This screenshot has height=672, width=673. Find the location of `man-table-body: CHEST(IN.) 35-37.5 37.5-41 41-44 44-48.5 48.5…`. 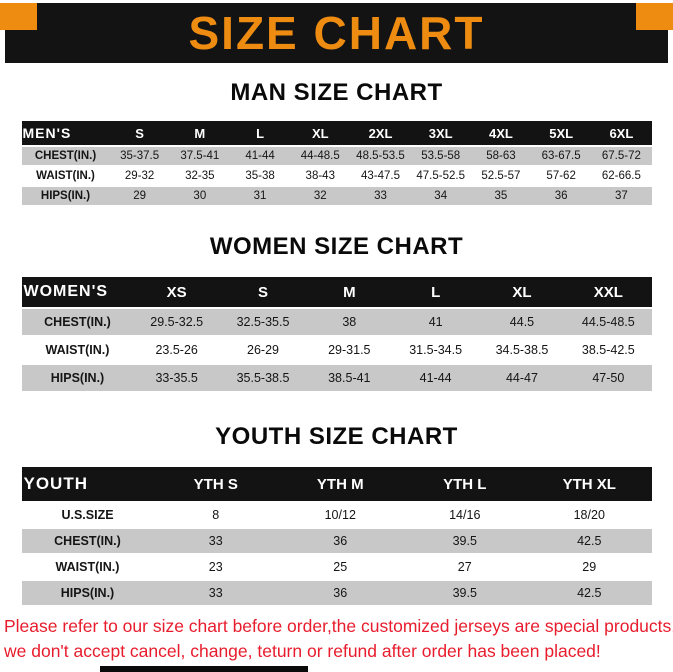

man-table-body: CHEST(IN.) 35-37.5 37.5-41 41-44 44-48.5 48.5… is located at coordinates (336, 176).